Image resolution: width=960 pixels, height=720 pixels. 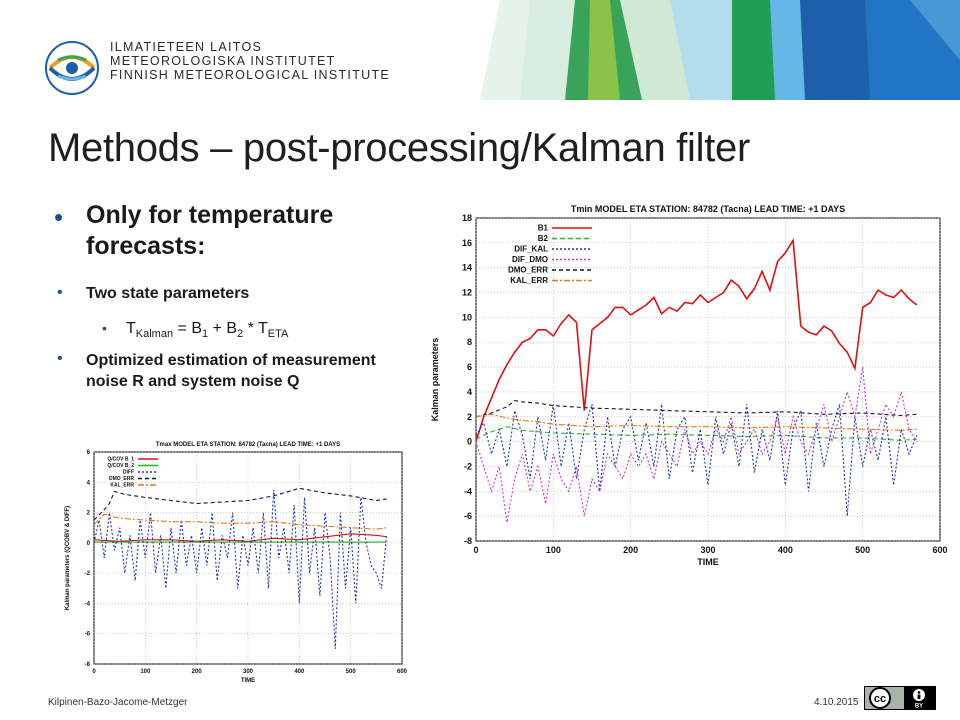 What do you see at coordinates (467, 293) in the screenshot?
I see `y-tick-label: 12` at bounding box center [467, 293].